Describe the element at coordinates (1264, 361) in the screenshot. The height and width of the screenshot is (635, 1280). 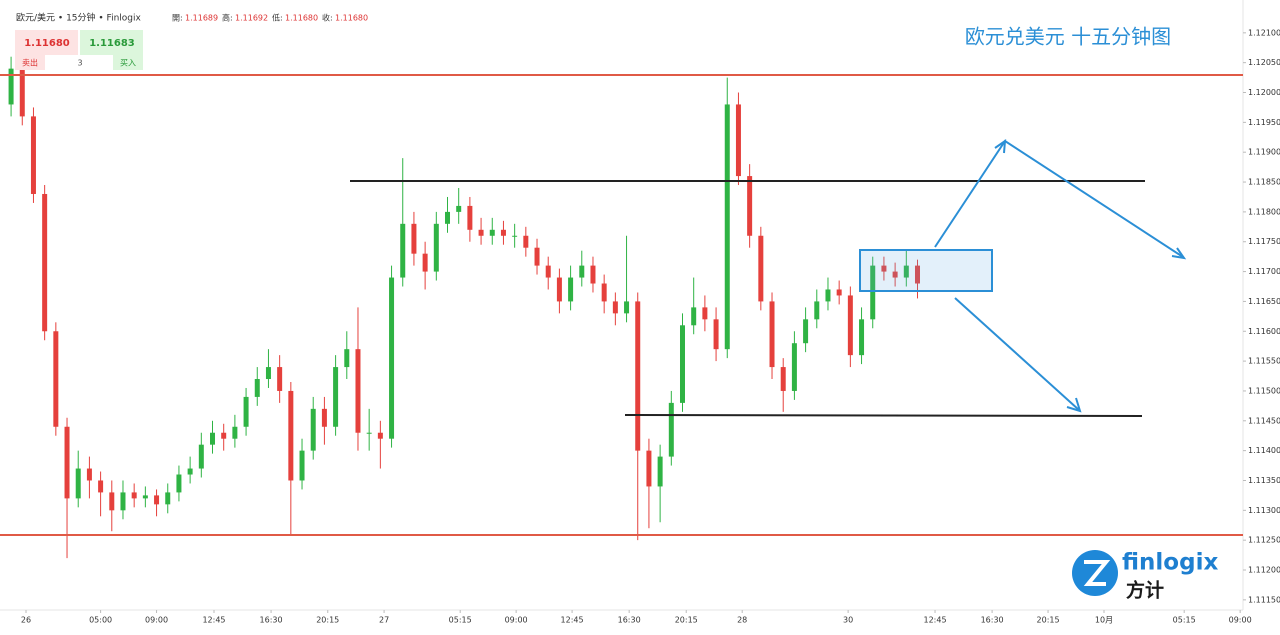
I see `y-tick-label: 1.11550` at that location.